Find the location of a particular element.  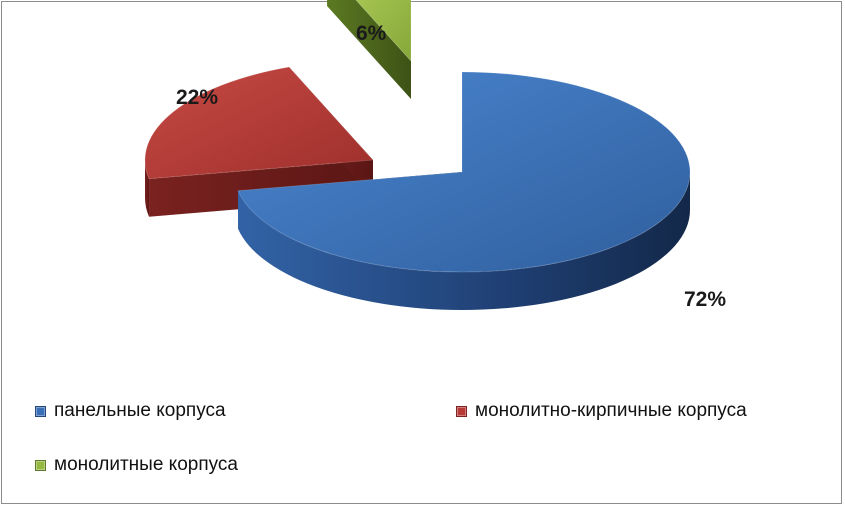

pie-slice-monolithic is located at coordinates (369, 49).